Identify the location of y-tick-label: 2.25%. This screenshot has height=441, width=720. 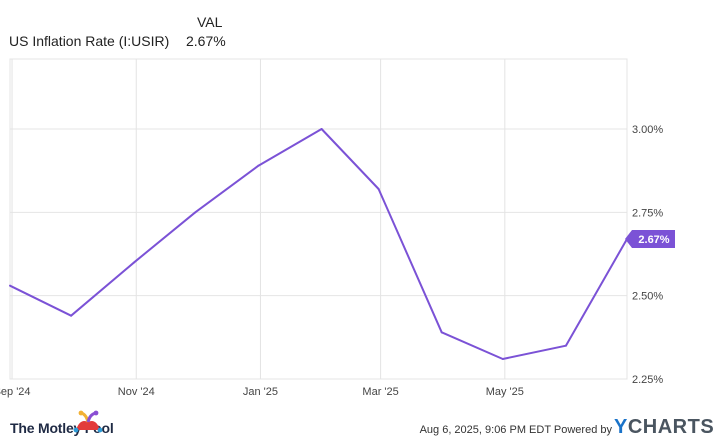
(647, 380).